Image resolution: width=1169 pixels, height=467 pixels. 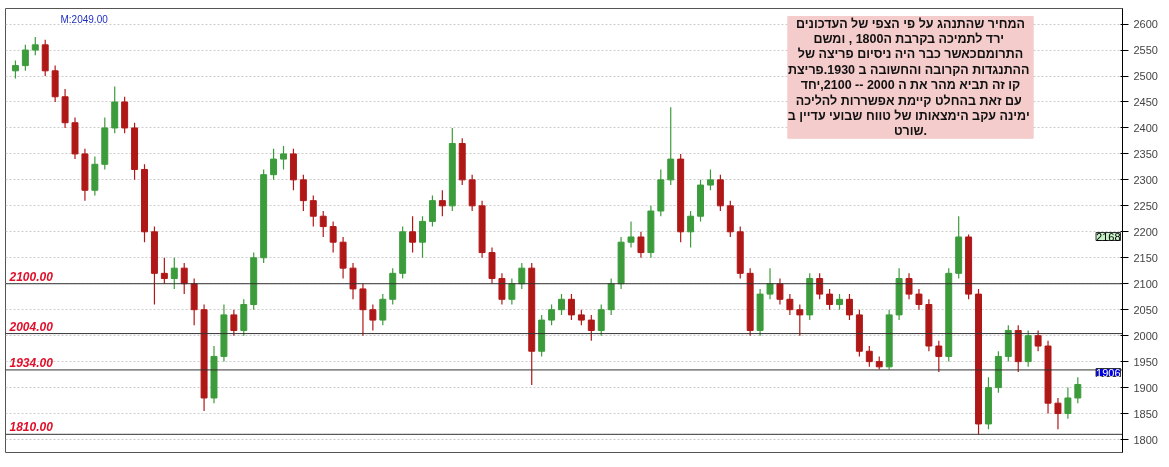 What do you see at coordinates (1145, 387) in the screenshot?
I see `y-tick-label: 1900` at bounding box center [1145, 387].